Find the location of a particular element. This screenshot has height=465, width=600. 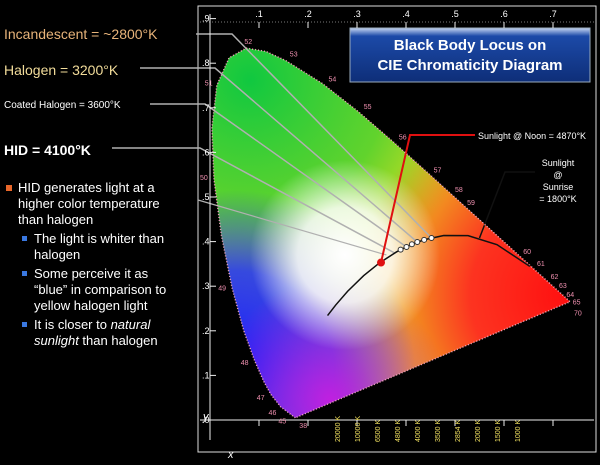

wavelength-label: 64 is located at coordinates (570, 295).